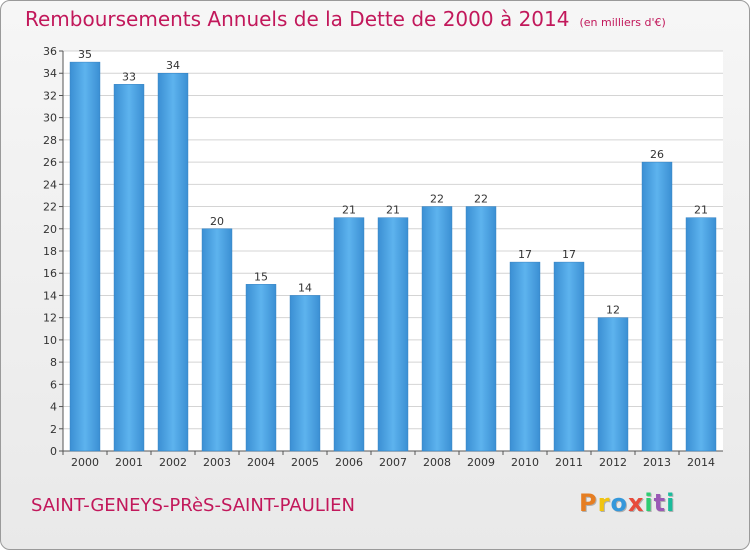 The height and width of the screenshot is (550, 750). Describe the element at coordinates (129, 76) in the screenshot. I see `bar-value-label: 33` at that location.